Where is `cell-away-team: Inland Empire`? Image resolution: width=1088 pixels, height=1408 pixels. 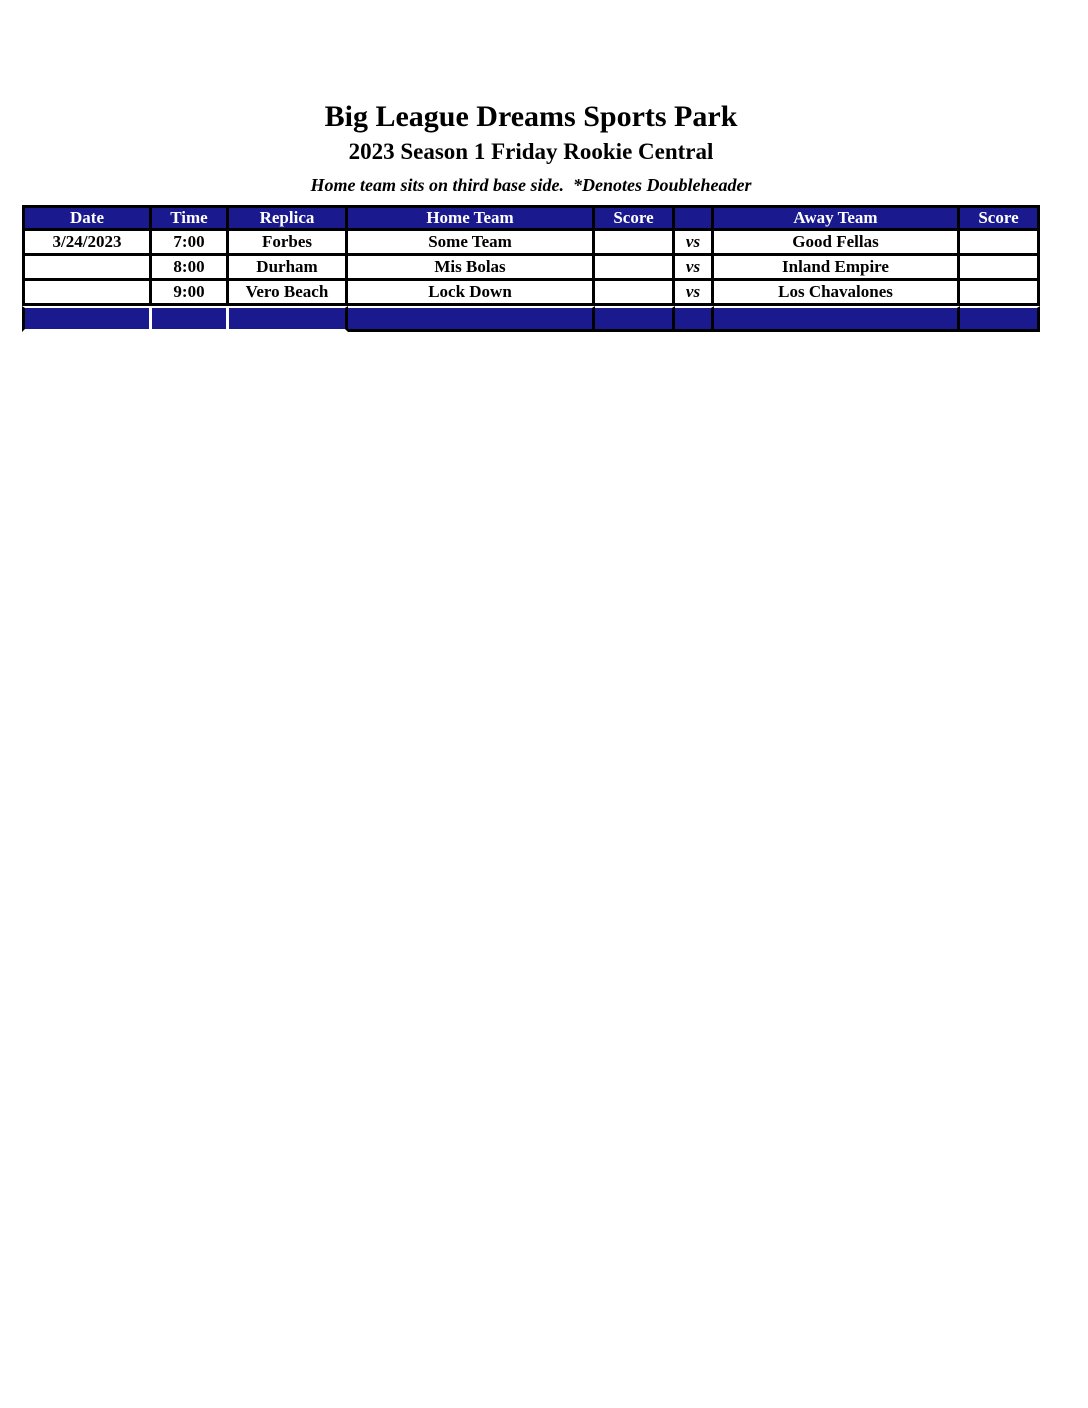
cell-away-team: Inland Empire is located at coordinates (837, 268).